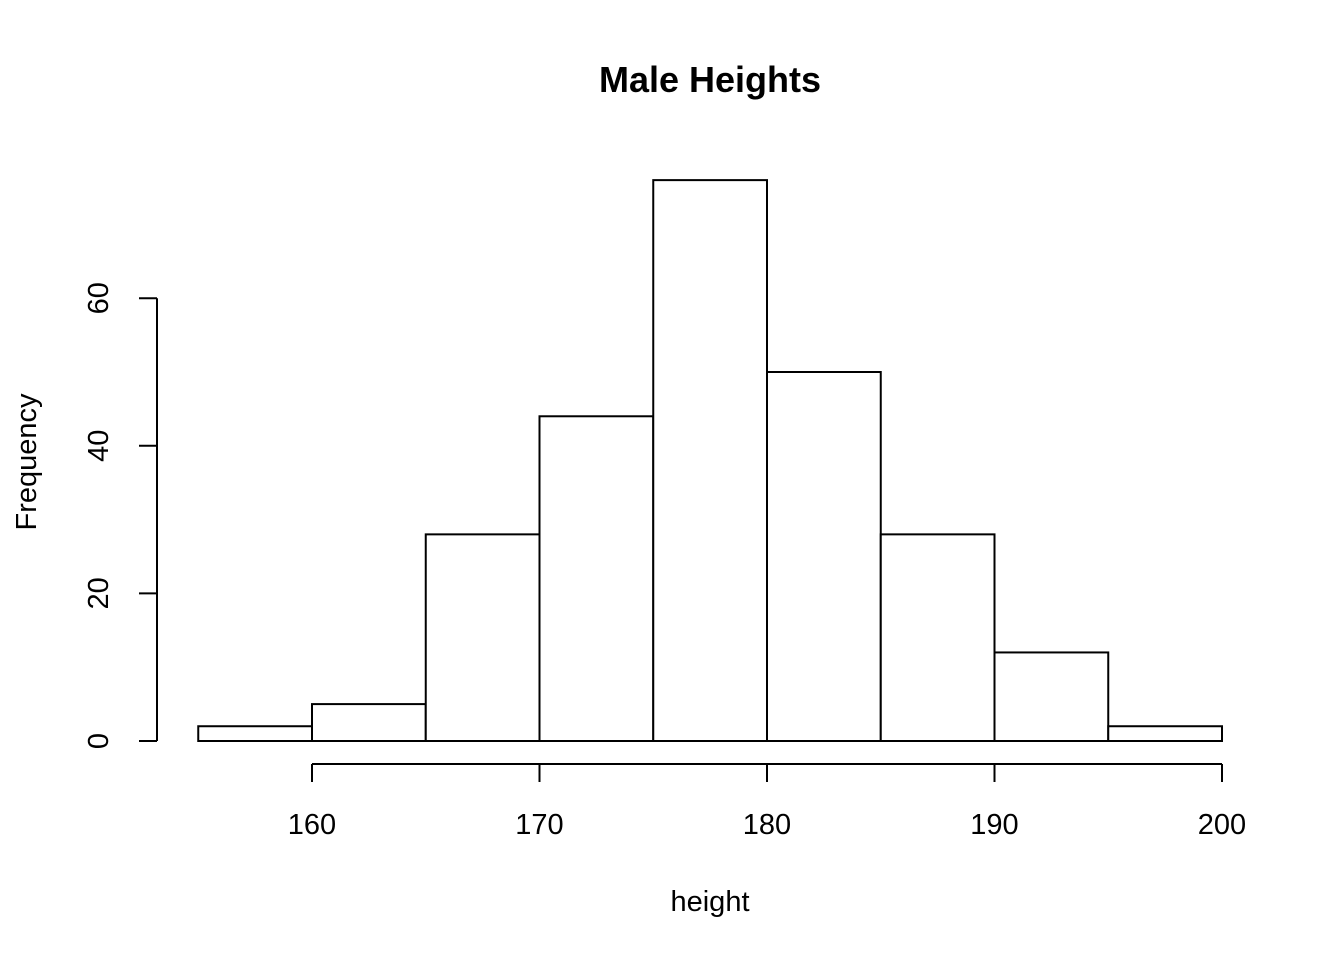 The image size is (1344, 960). Describe the element at coordinates (99, 446) in the screenshot. I see `y-tick-label-40: 40` at that location.